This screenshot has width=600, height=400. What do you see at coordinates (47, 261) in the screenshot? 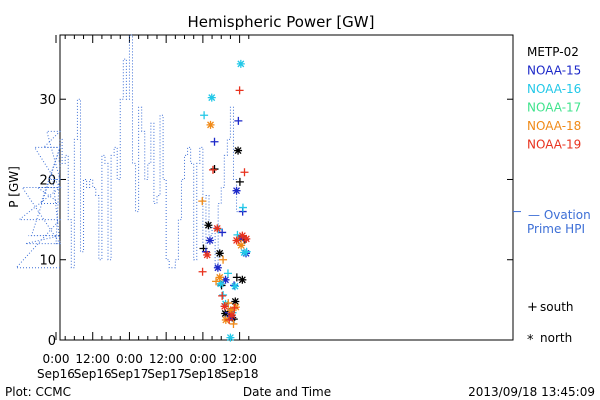
I see `y-tick-label: 10` at bounding box center [47, 261].